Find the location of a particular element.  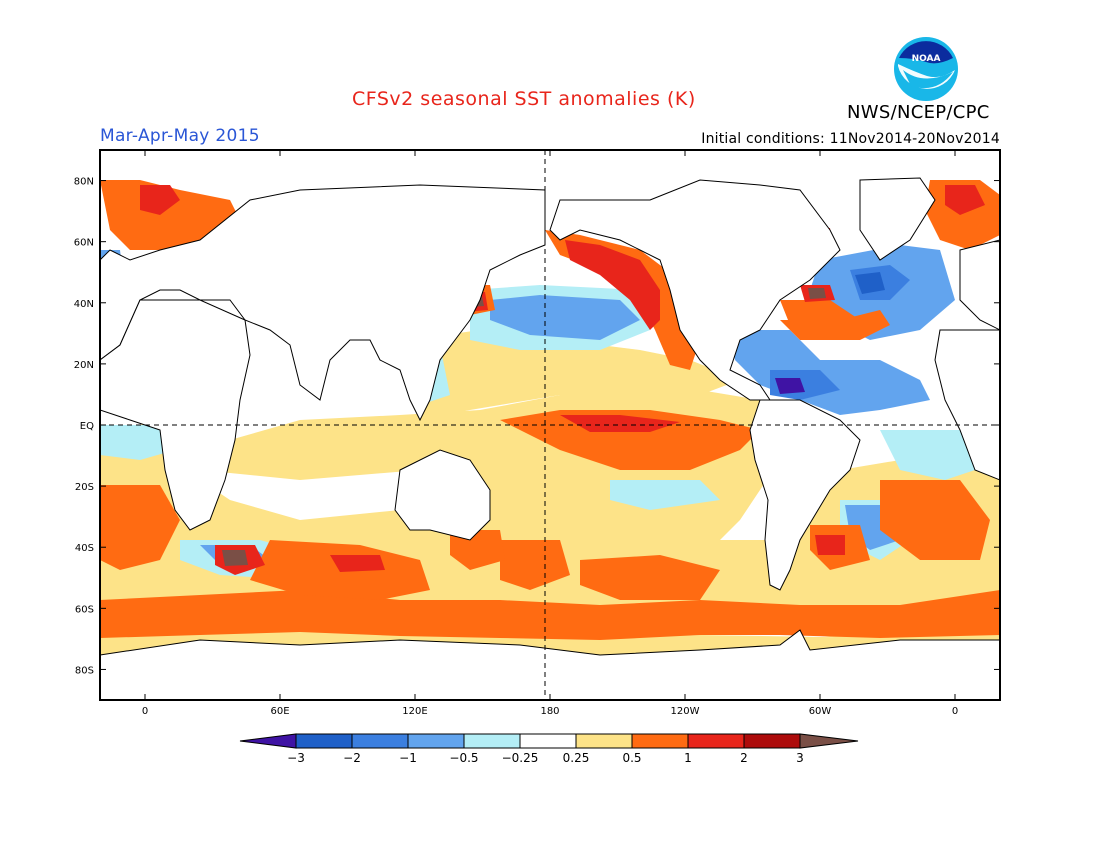

lat-tick-label: 80N is located at coordinates (84, 182).